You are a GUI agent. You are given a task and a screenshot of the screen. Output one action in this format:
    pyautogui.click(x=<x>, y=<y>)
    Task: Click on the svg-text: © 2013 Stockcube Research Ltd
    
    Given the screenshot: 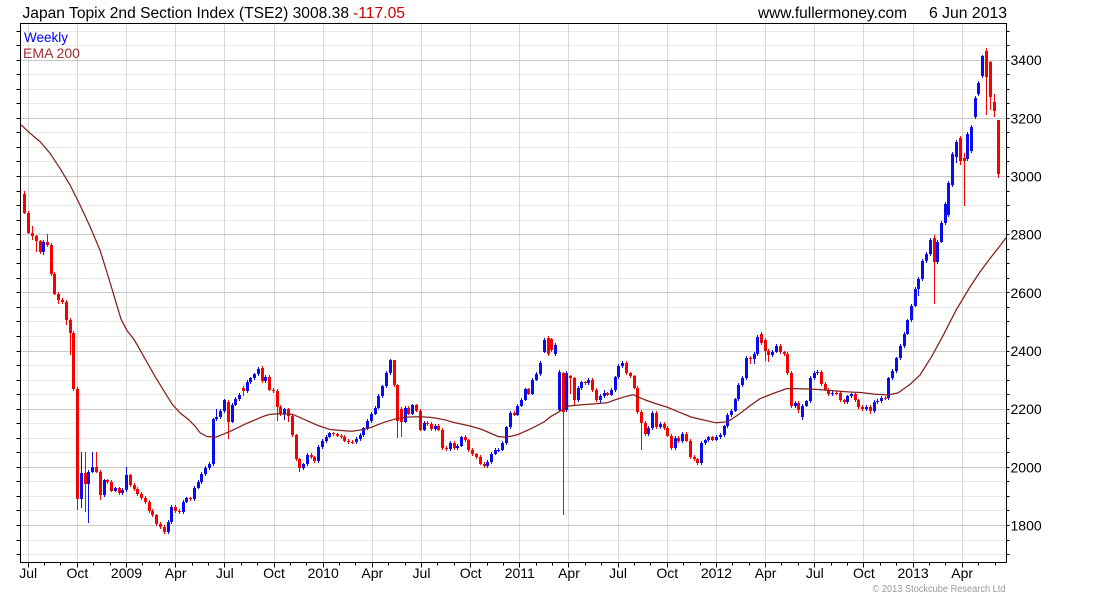 What is the action you would take?
    pyautogui.click(x=939, y=589)
    